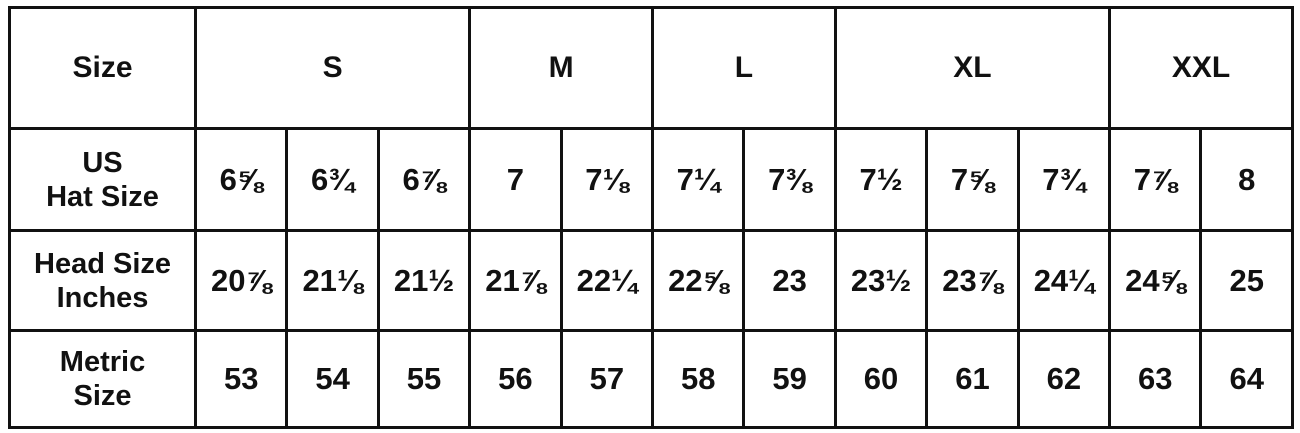 Image resolution: width=1300 pixels, height=433 pixels. I want to click on row-label-line: Inches, so click(102, 297).